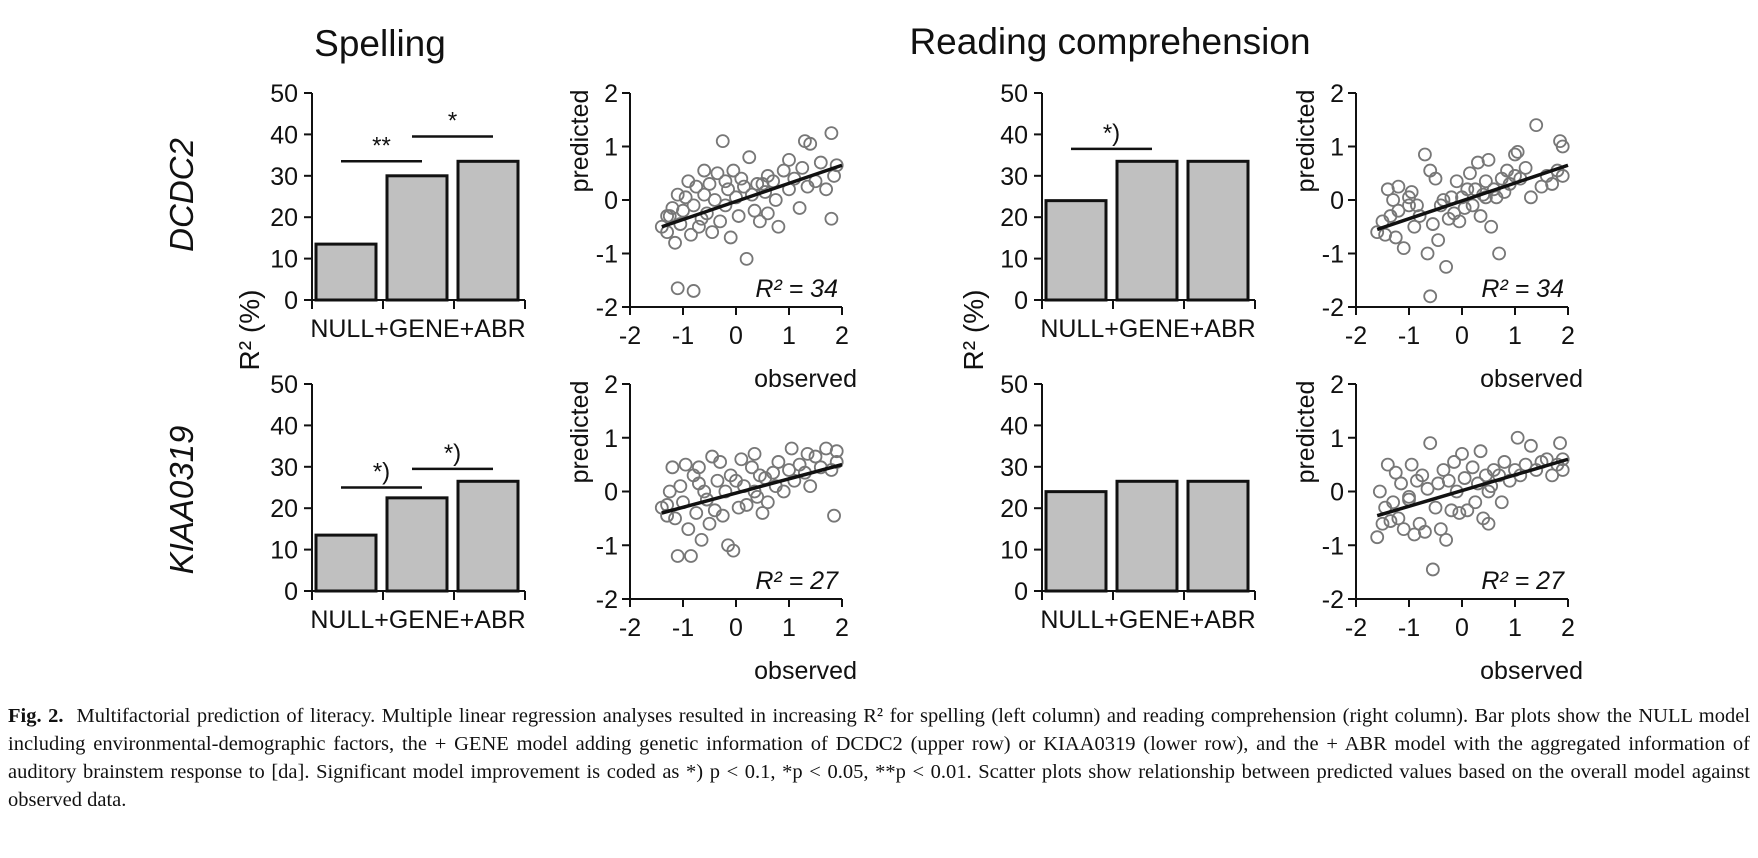  I want to click on significance-label: *, so click(452, 120).